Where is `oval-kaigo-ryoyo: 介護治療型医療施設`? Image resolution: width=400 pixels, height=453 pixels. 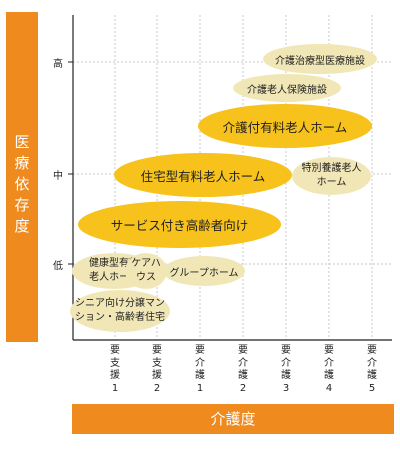 oval-kaigo-ryoyo: 介護治療型医療施設 is located at coordinates (320, 59).